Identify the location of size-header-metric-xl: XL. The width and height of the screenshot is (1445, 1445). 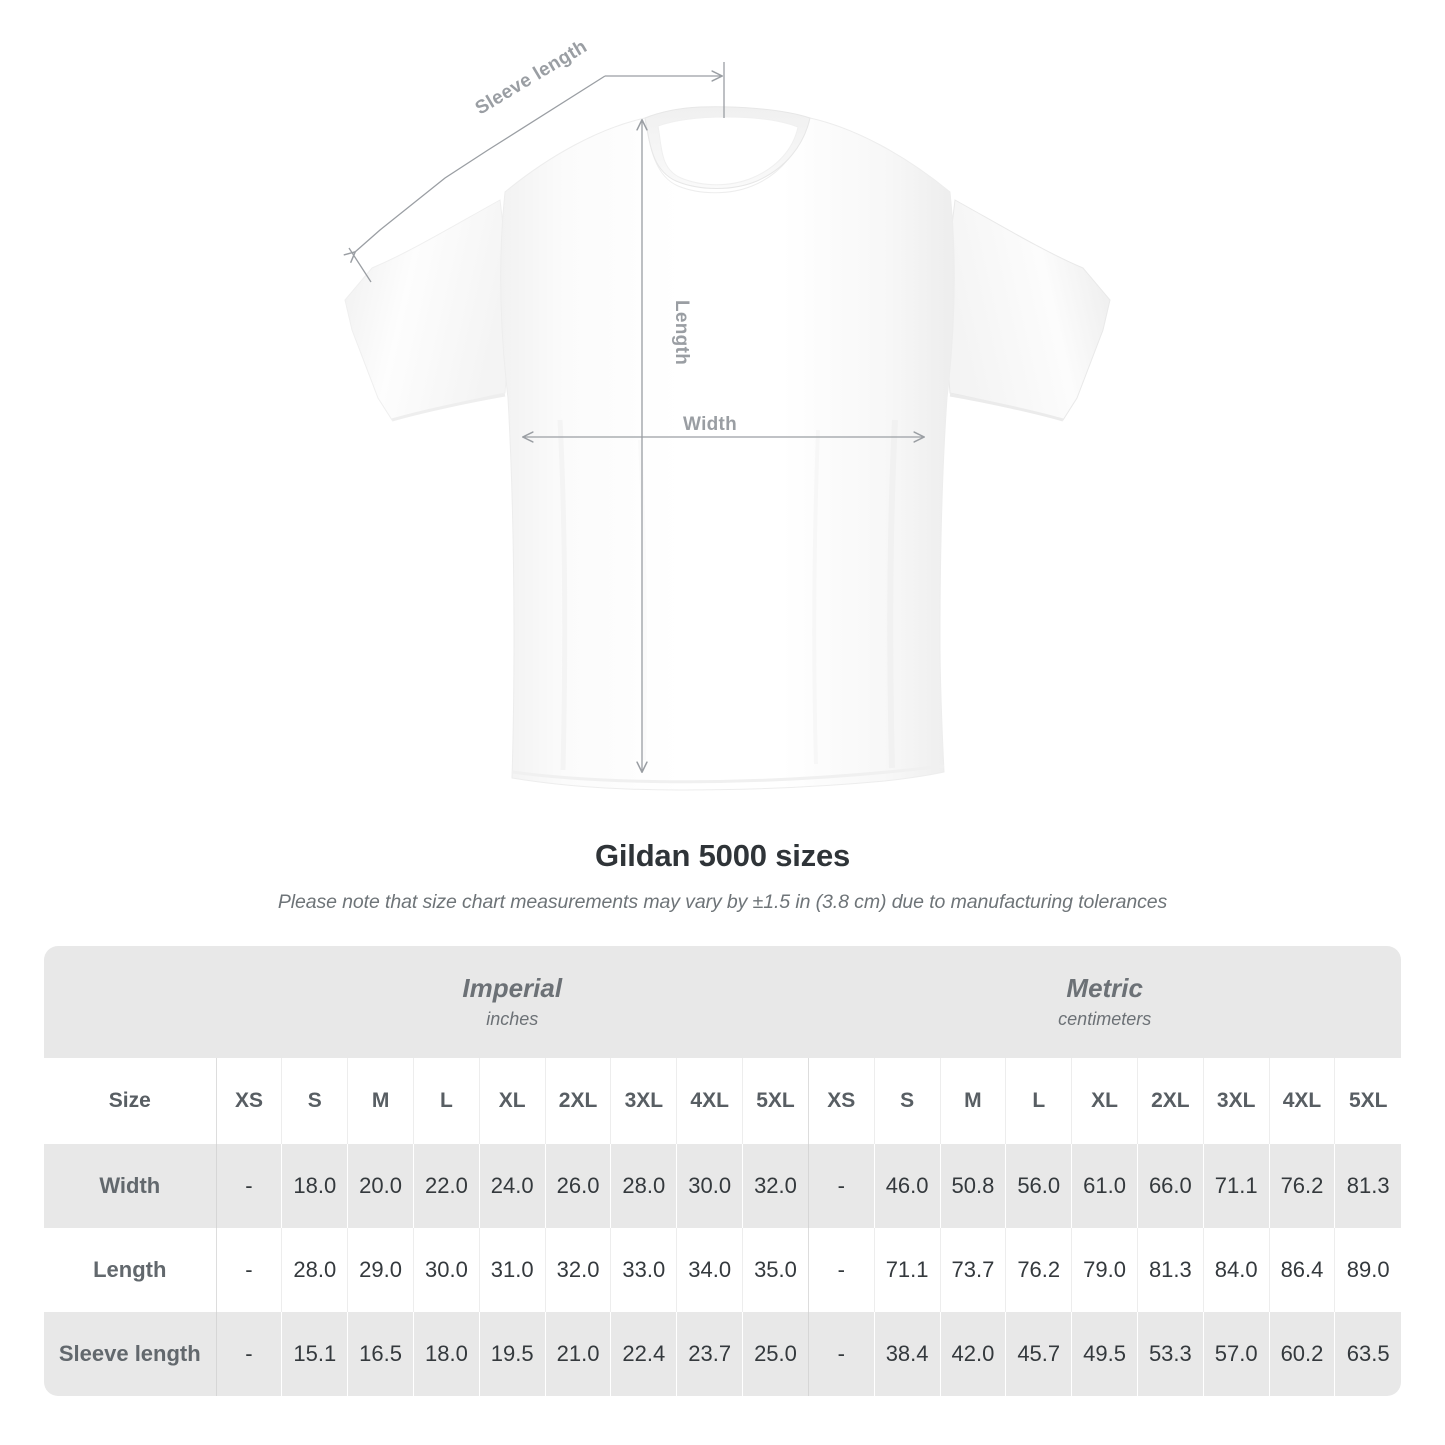
(1104, 1101).